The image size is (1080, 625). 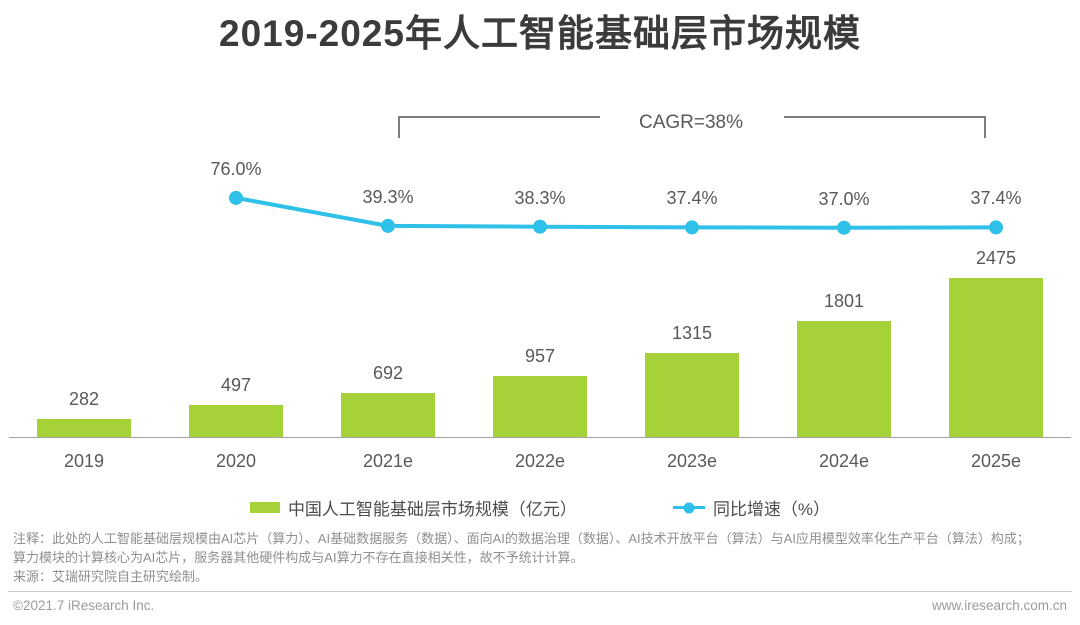 What do you see at coordinates (236, 461) in the screenshot?
I see `x-axis-tick-2020: 2020` at bounding box center [236, 461].